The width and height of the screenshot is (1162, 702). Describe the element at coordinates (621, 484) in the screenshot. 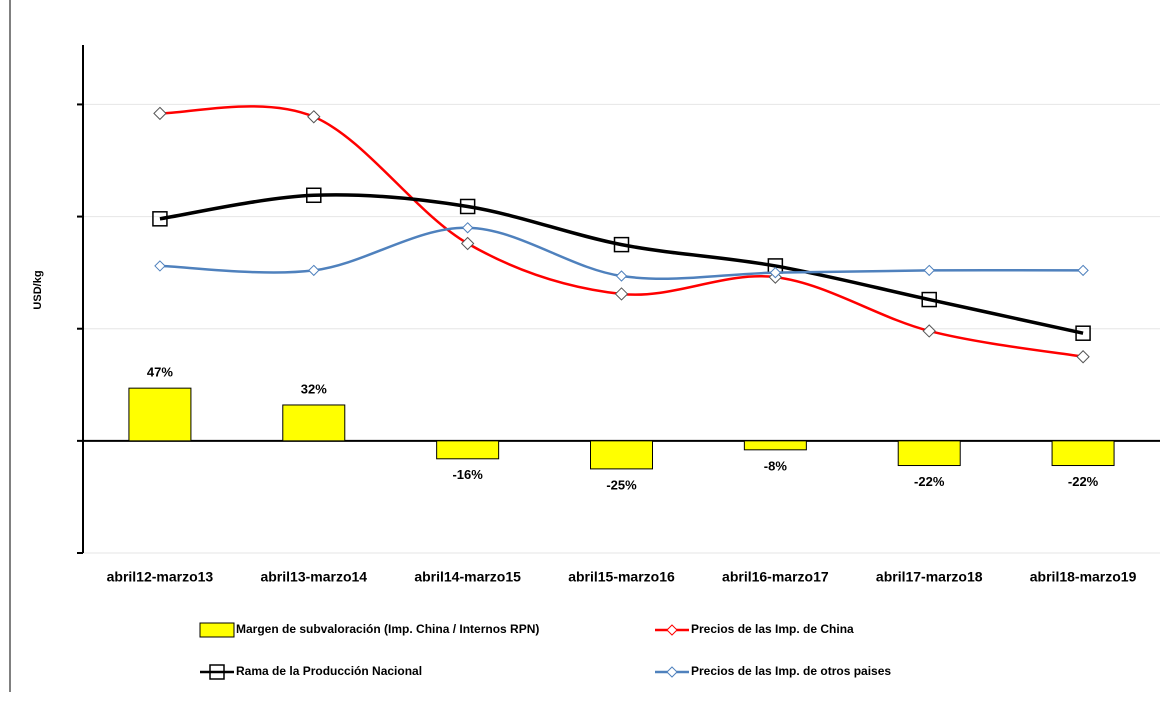

I see `value-label: -25%` at that location.